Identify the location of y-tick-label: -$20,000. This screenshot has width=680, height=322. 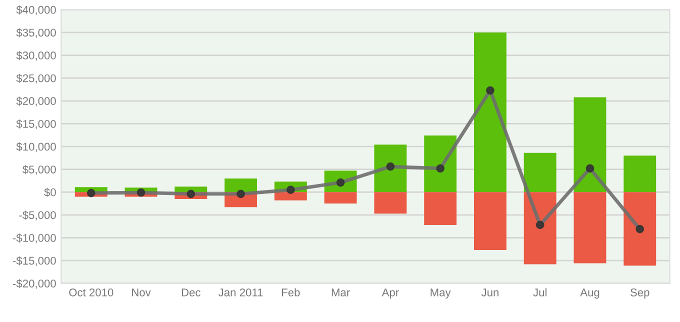
(34, 284).